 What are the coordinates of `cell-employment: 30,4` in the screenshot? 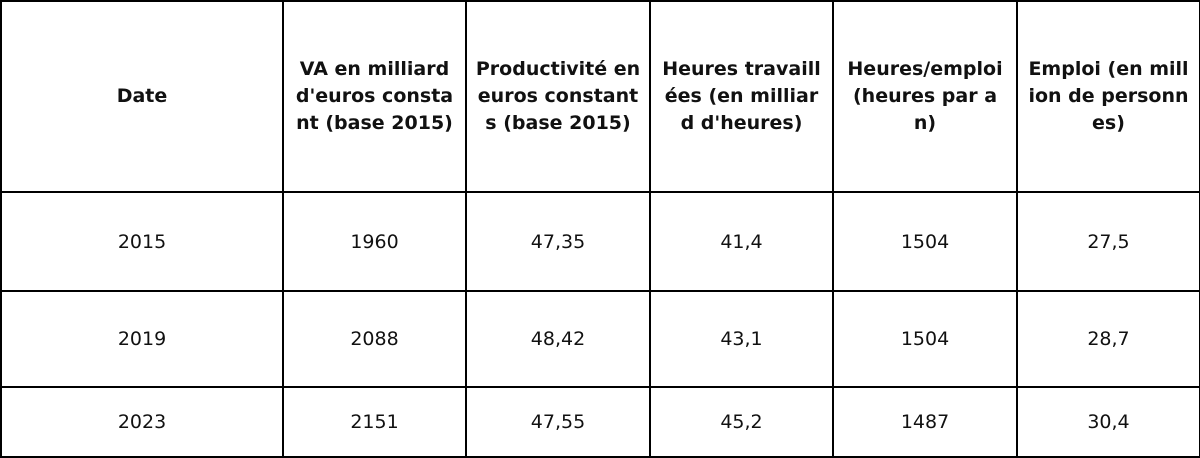 It's located at (1108, 422).